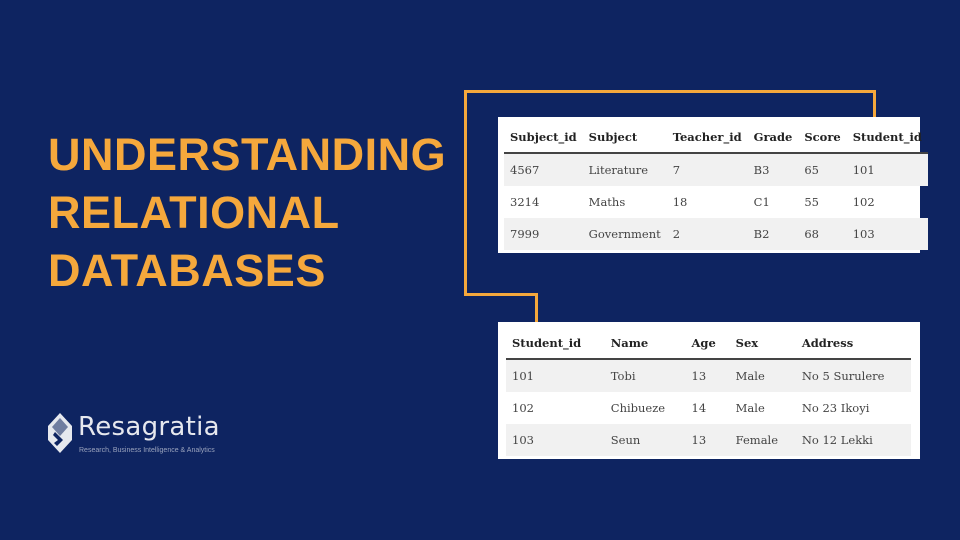 The width and height of the screenshot is (960, 540). Describe the element at coordinates (835, 408) in the screenshot. I see `table-cell: No 23 Ikoyi` at that location.